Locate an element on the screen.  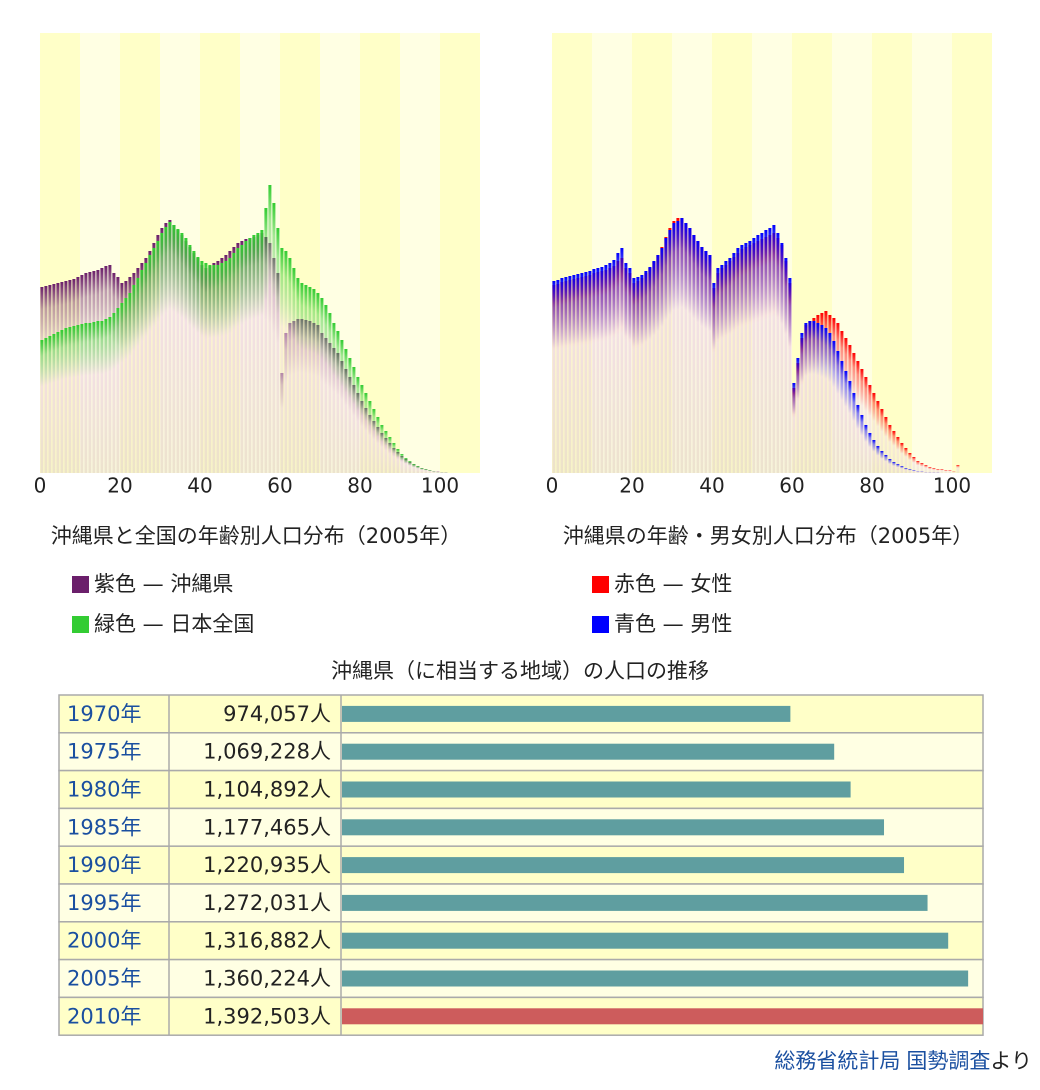
source-link: 総務省統計局 is located at coordinates (837, 1061).